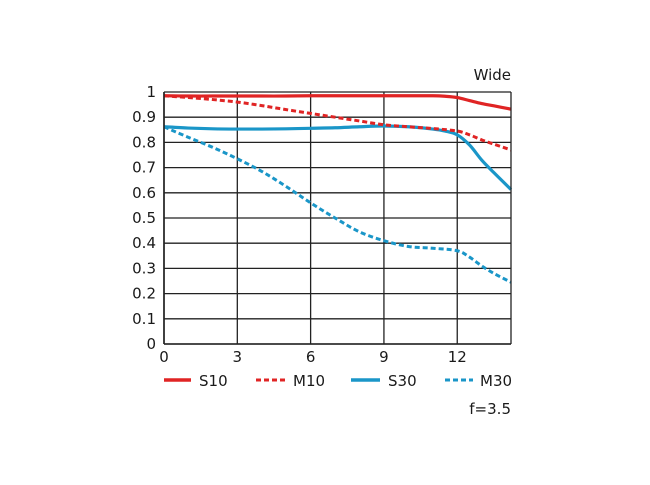  I want to click on x-tick-label: 6, so click(311, 357).